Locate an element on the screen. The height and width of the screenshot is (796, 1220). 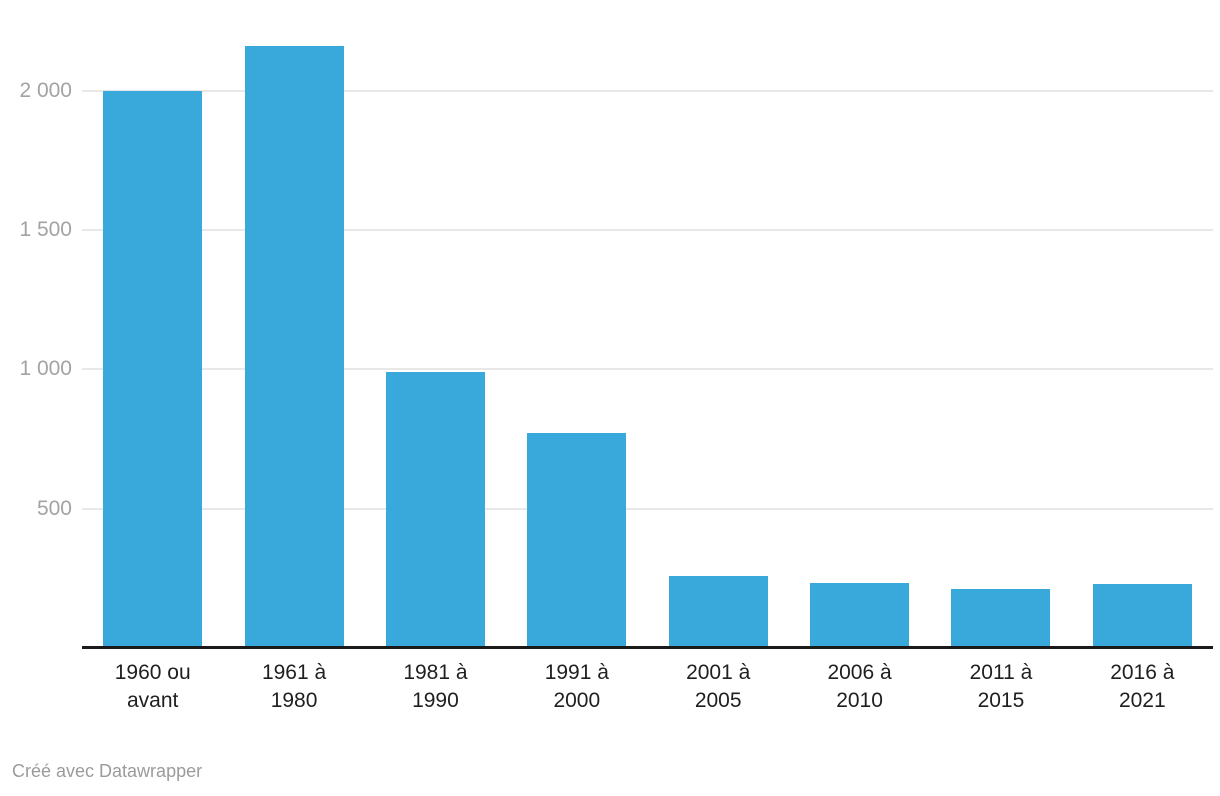
x-tick-label-7: 2016 à 2021 is located at coordinates (1142, 687).